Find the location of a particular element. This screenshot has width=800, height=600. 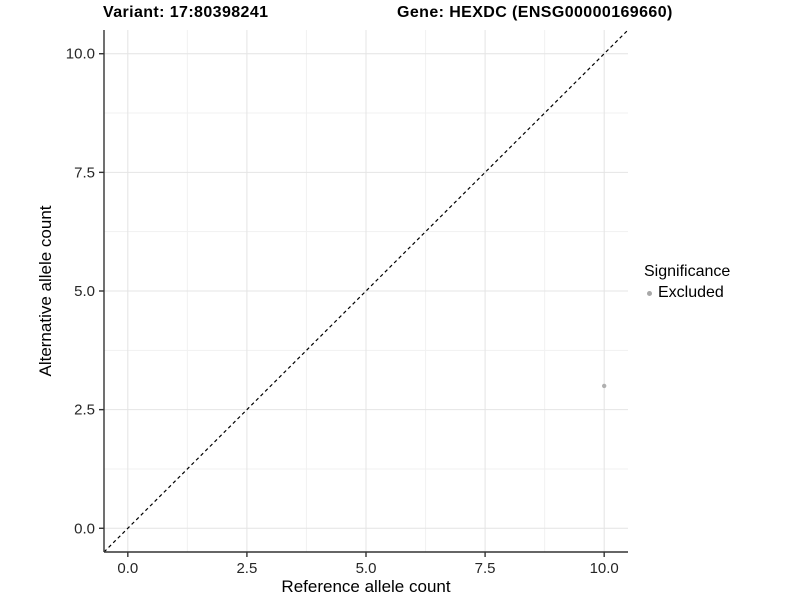

x-axis-title: Reference allele count is located at coordinates (366, 586).